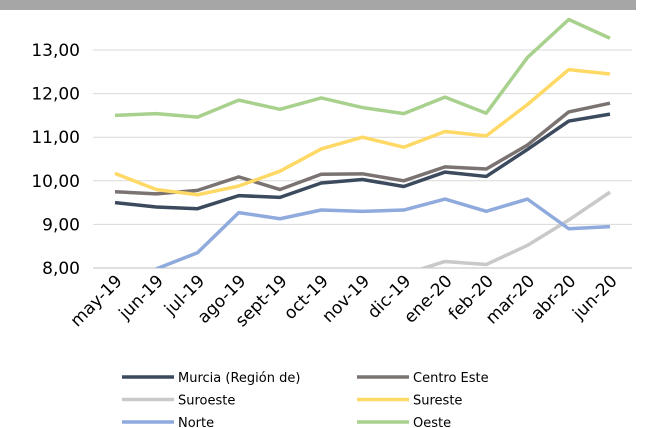  Describe the element at coordinates (61, 269) in the screenshot. I see `y-tick-label: 8,00` at that location.